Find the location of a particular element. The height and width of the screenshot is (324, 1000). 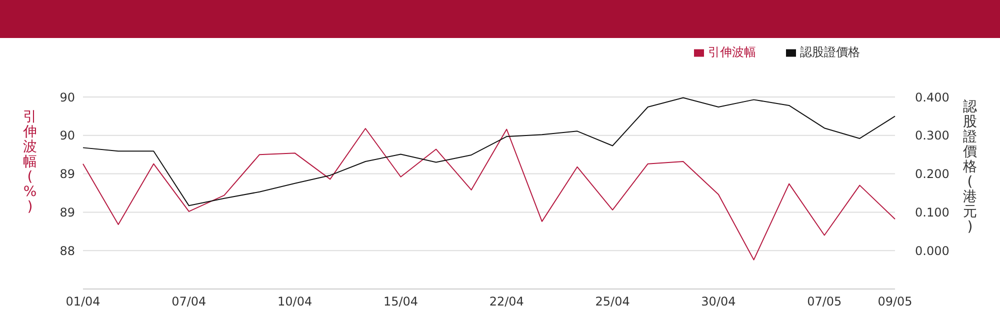

x-tick-label: 22/04 is located at coordinates (506, 301).